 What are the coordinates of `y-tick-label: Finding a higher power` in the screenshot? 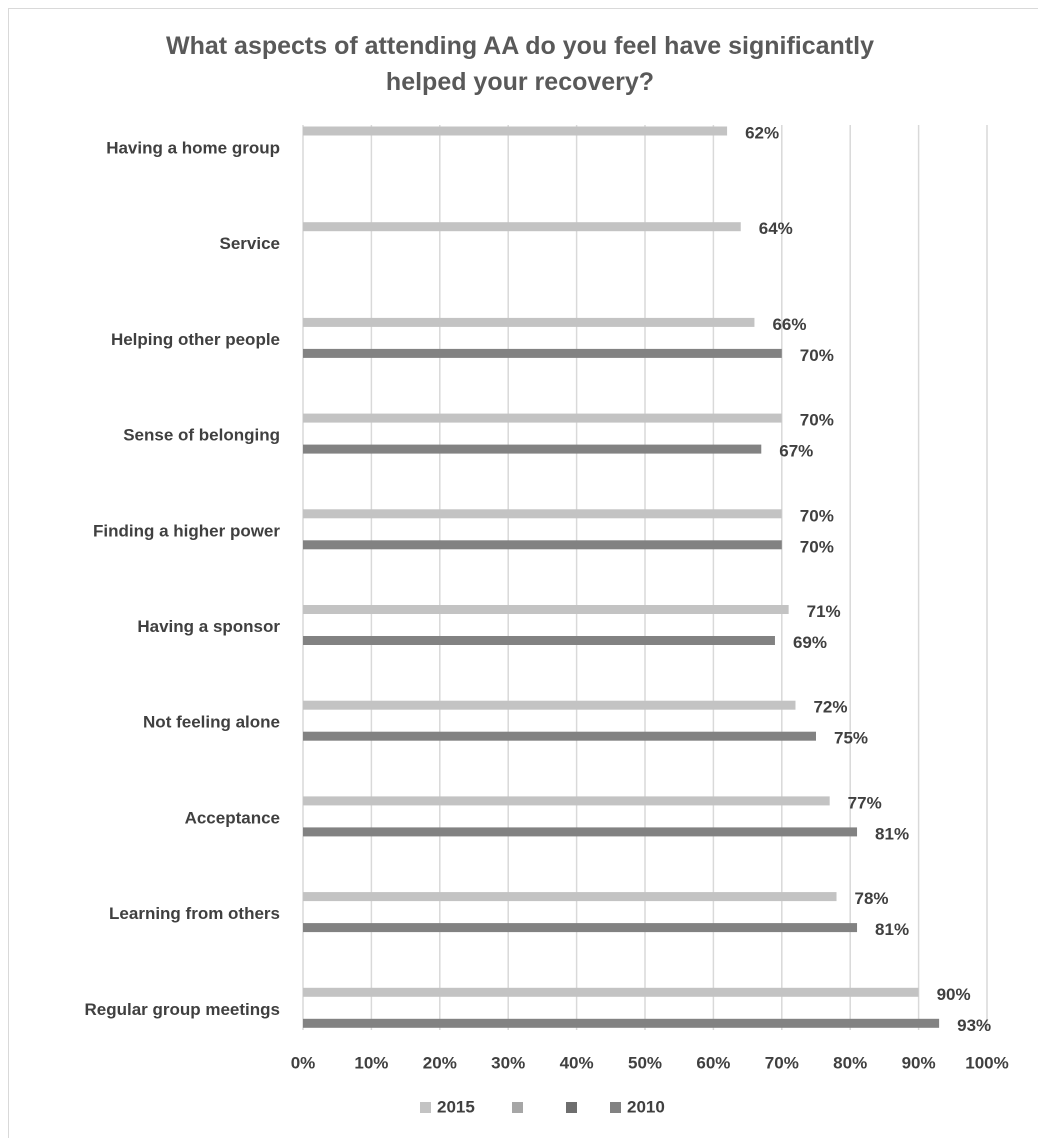 It's located at (186, 530).